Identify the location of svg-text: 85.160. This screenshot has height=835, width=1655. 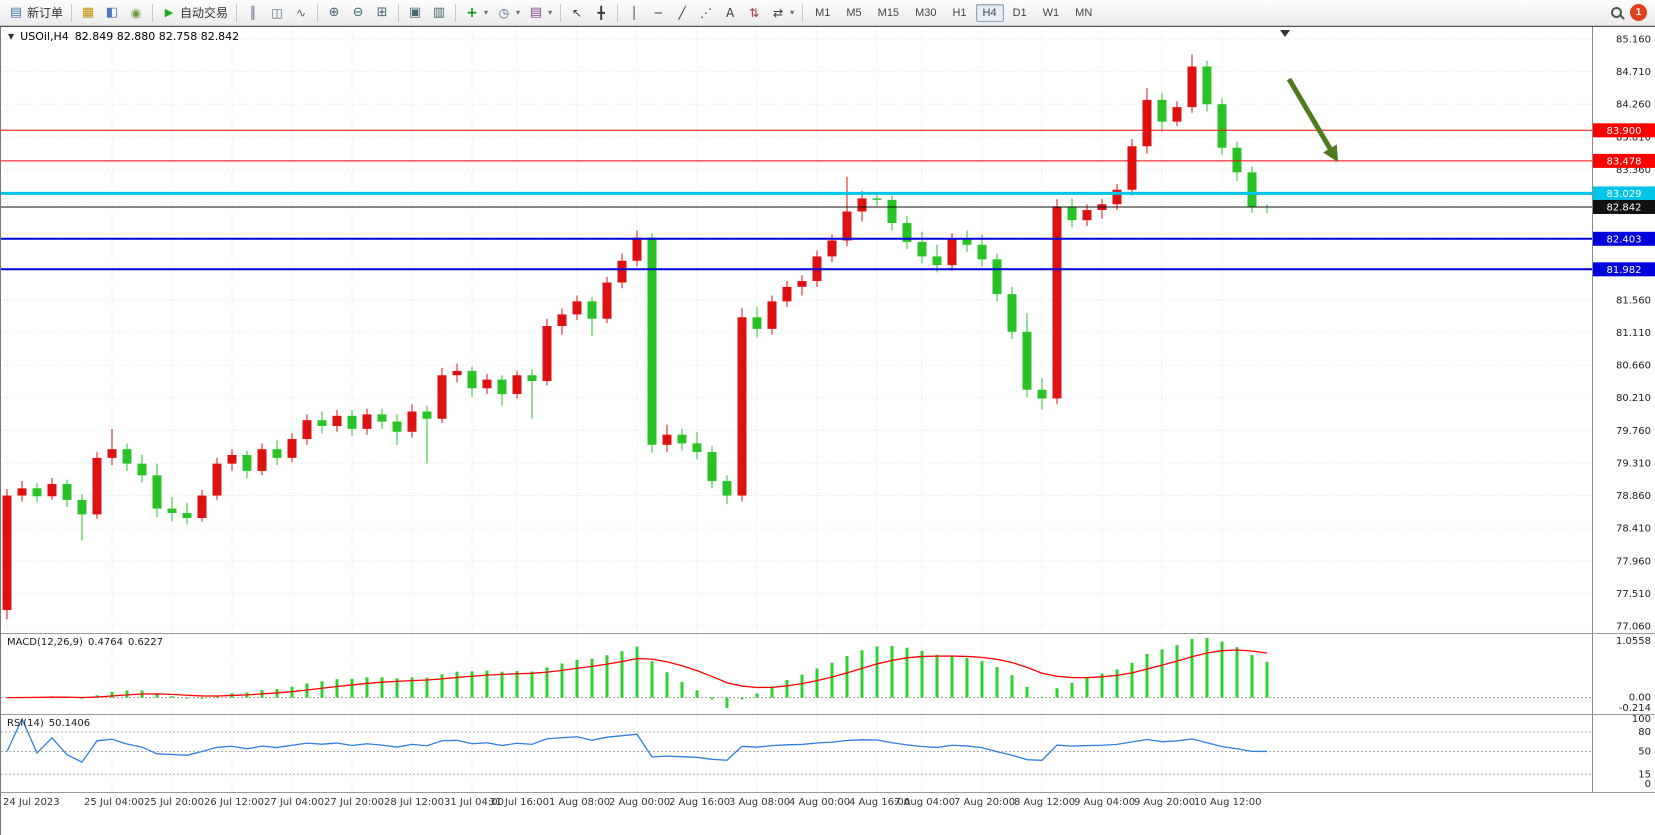
(1633, 40).